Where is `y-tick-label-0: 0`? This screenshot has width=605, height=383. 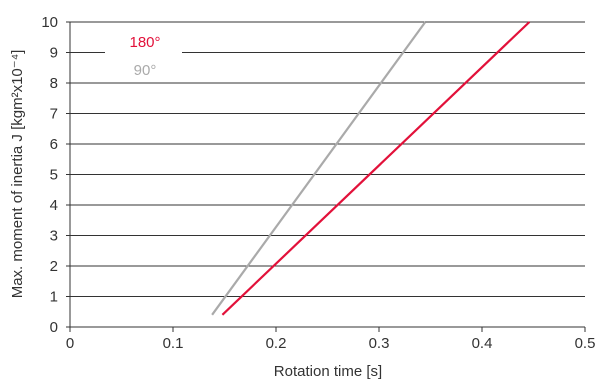 y-tick-label-0: 0 is located at coordinates (54, 327).